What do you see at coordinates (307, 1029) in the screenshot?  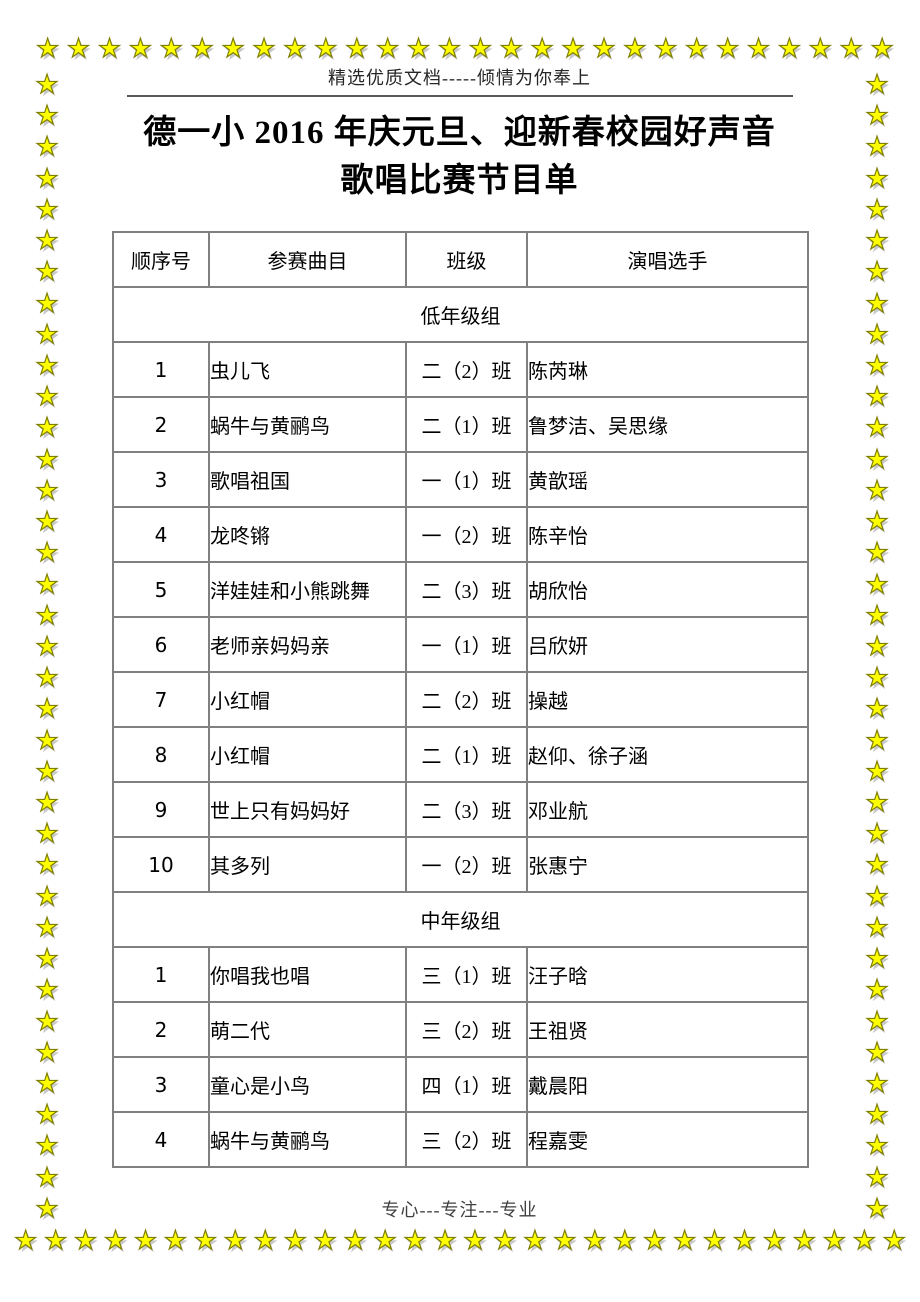 I see `song-cell: 萌二代` at bounding box center [307, 1029].